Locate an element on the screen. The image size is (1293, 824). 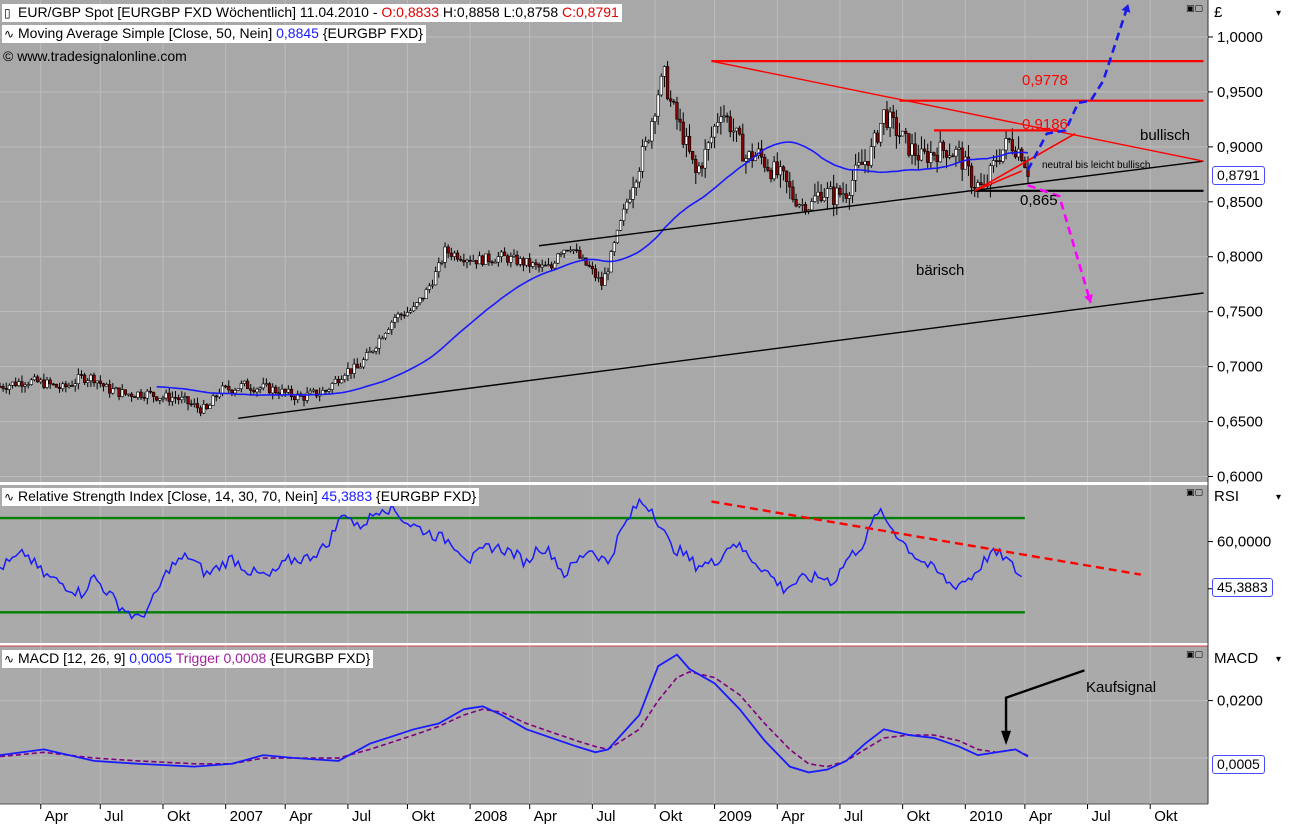
price-tick-label: 0,6500 is located at coordinates (1240, 422).